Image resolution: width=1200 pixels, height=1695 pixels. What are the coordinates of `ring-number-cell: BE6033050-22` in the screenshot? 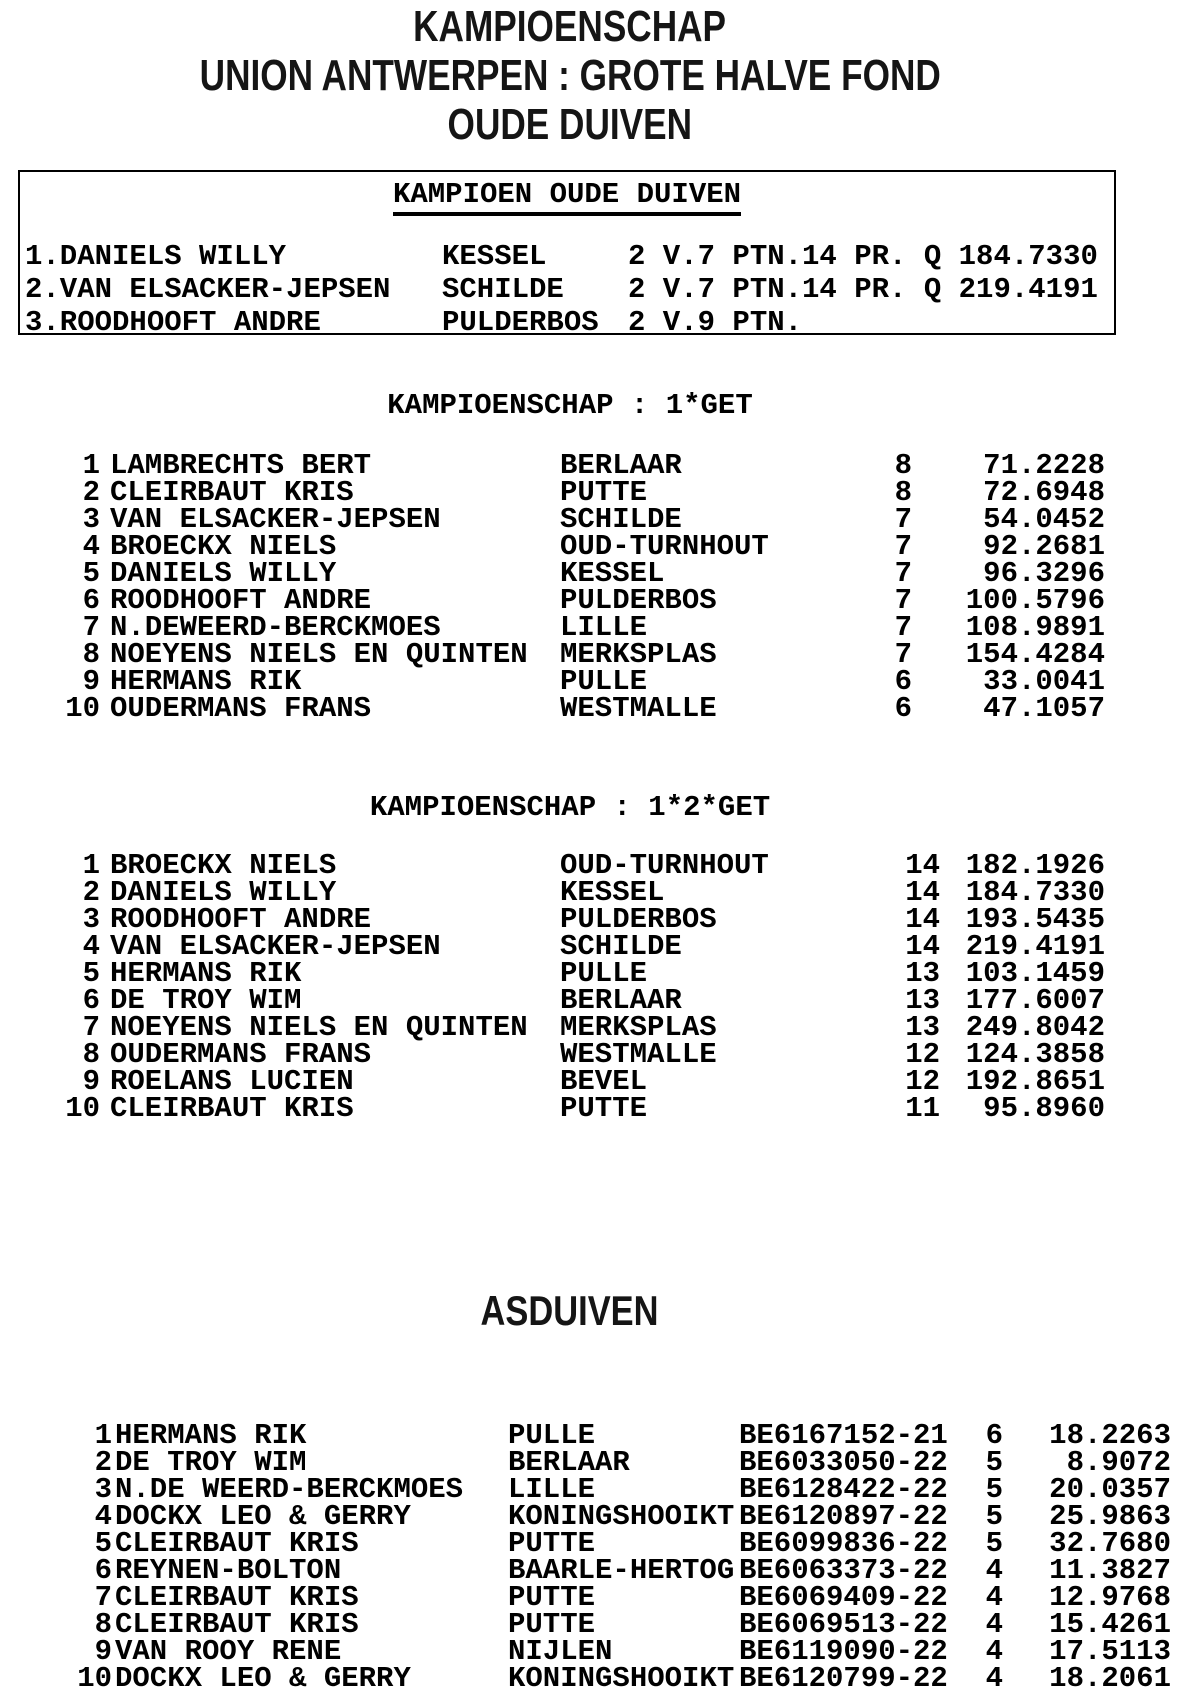 It's located at (843, 1462).